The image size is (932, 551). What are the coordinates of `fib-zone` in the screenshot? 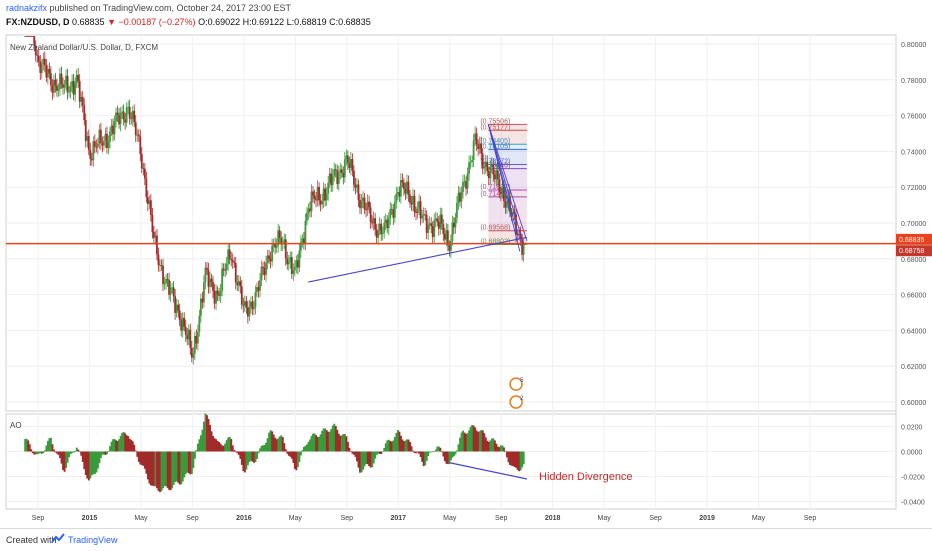 It's located at (507, 137).